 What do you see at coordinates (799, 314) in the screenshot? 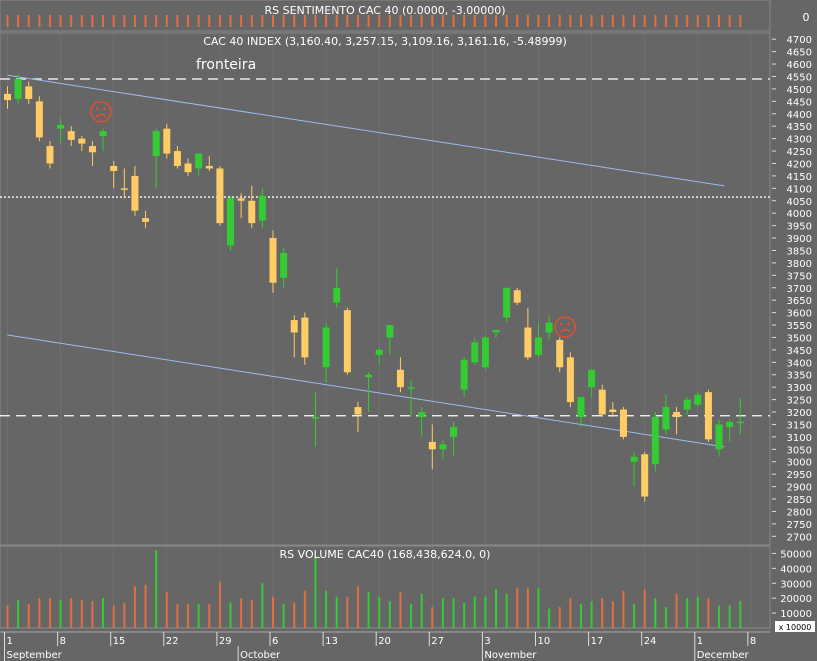
I see `price-tick-label: 3600` at bounding box center [799, 314].